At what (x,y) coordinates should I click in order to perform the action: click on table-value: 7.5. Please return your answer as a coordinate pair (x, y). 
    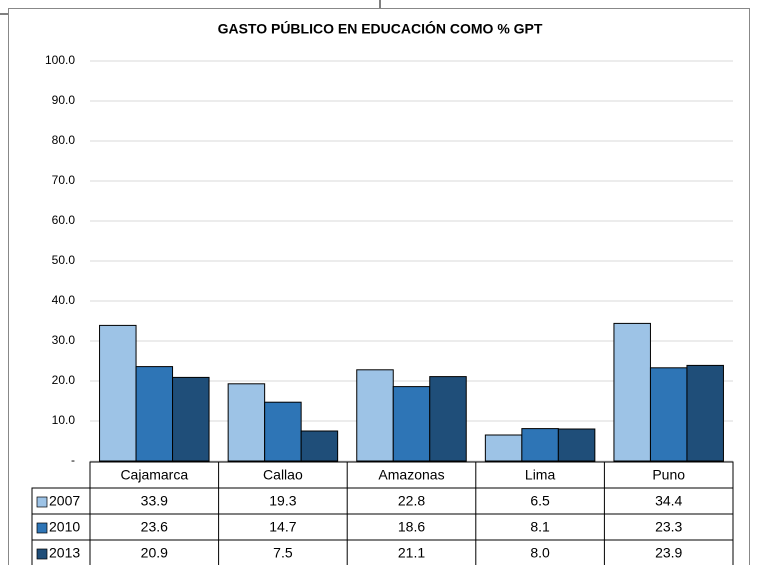
    Looking at the image, I should click on (283, 553).